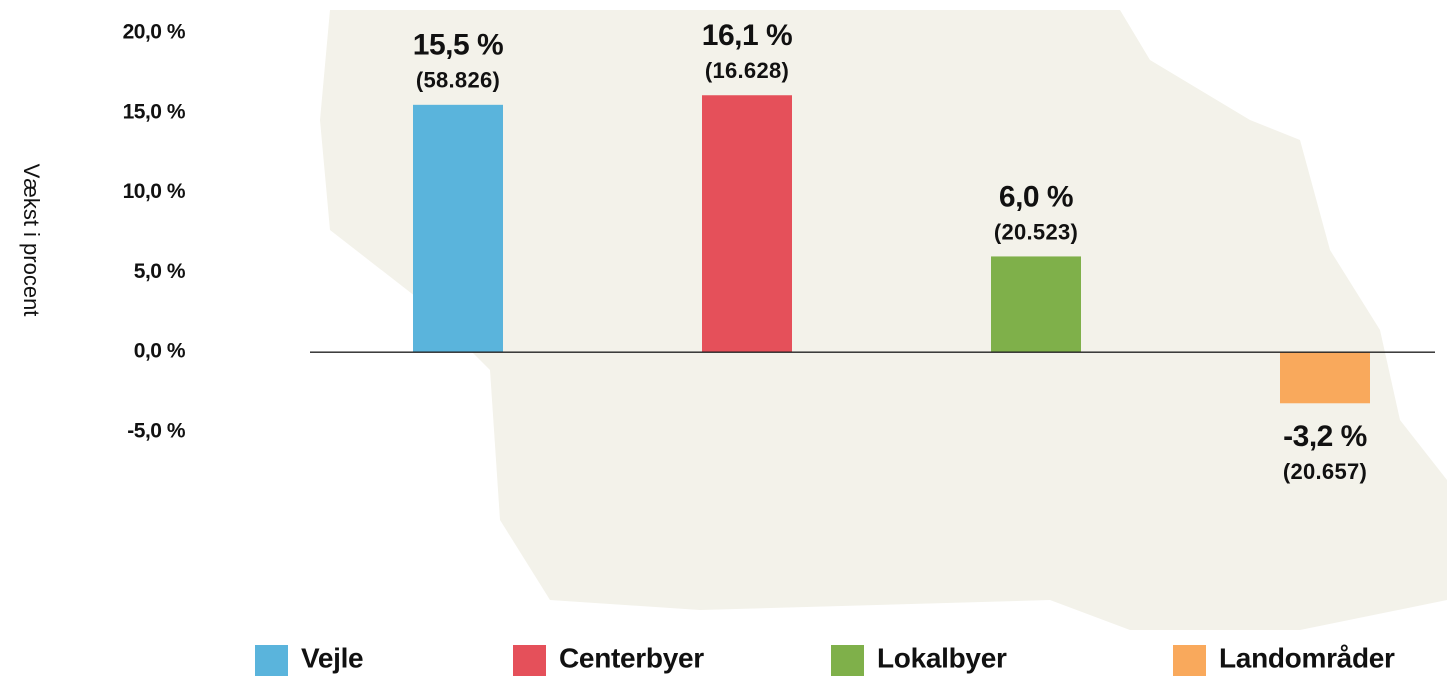 The image size is (1447, 676). Describe the element at coordinates (156, 431) in the screenshot. I see `y-tick-label: -5,0 %` at that location.